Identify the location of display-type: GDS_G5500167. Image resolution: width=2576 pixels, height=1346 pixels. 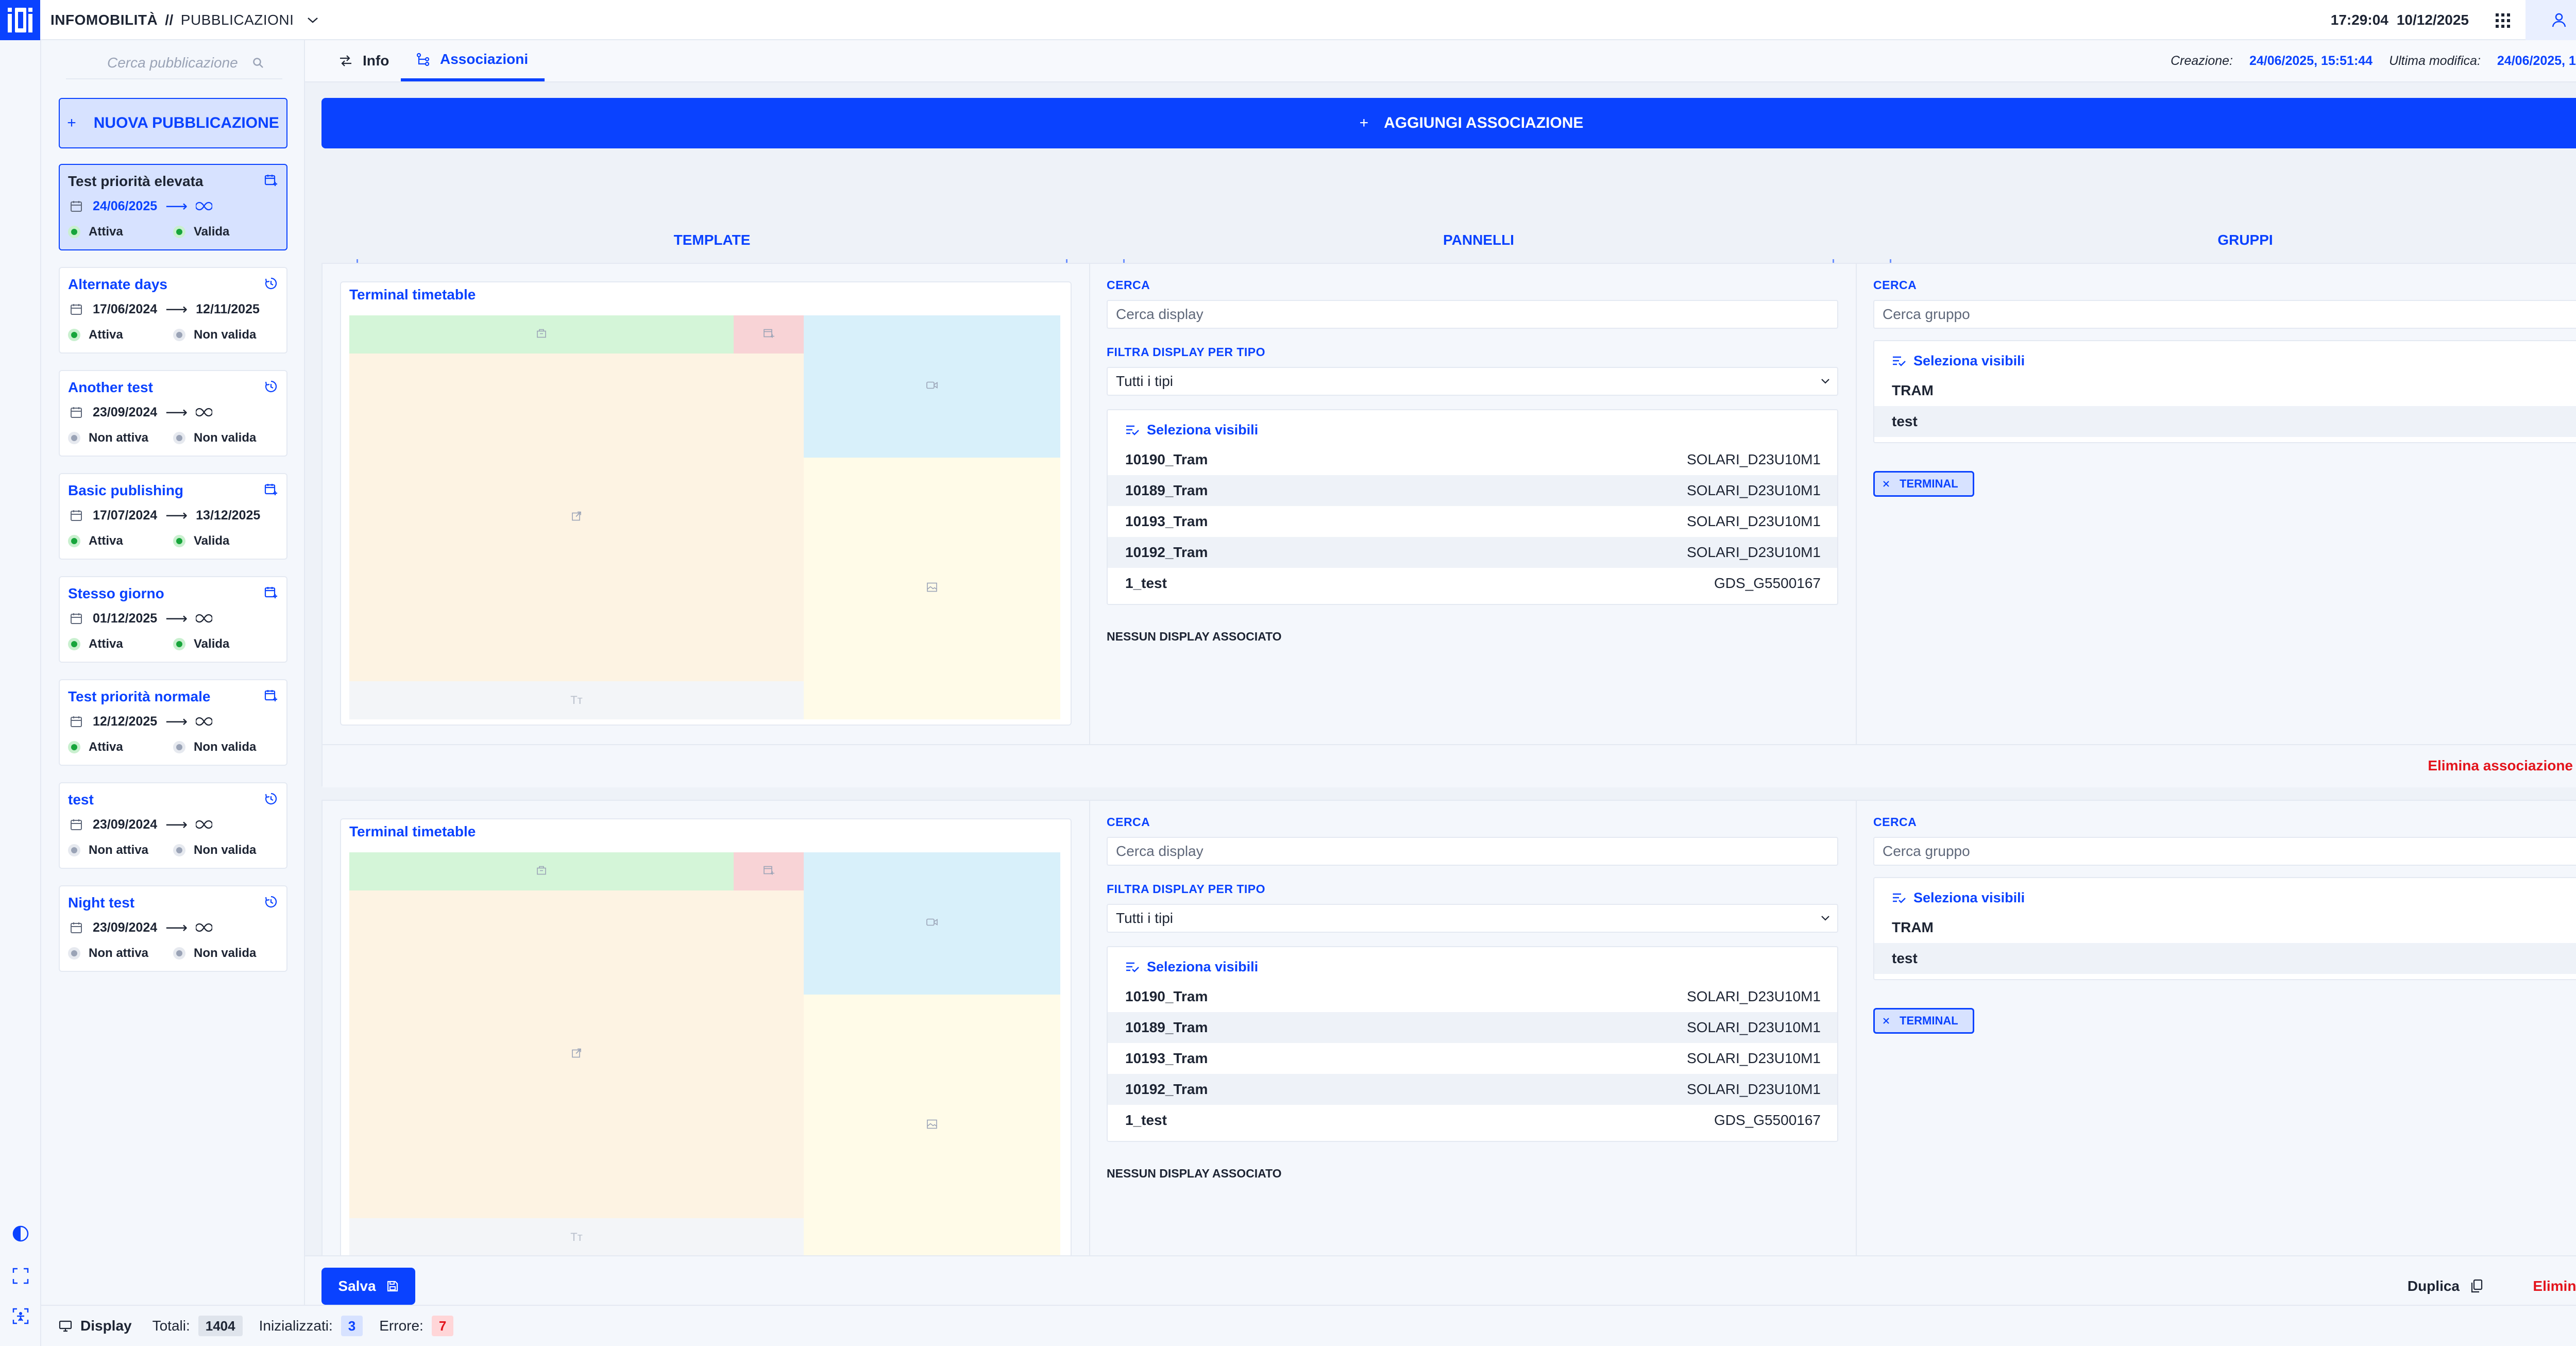
(1767, 1120).